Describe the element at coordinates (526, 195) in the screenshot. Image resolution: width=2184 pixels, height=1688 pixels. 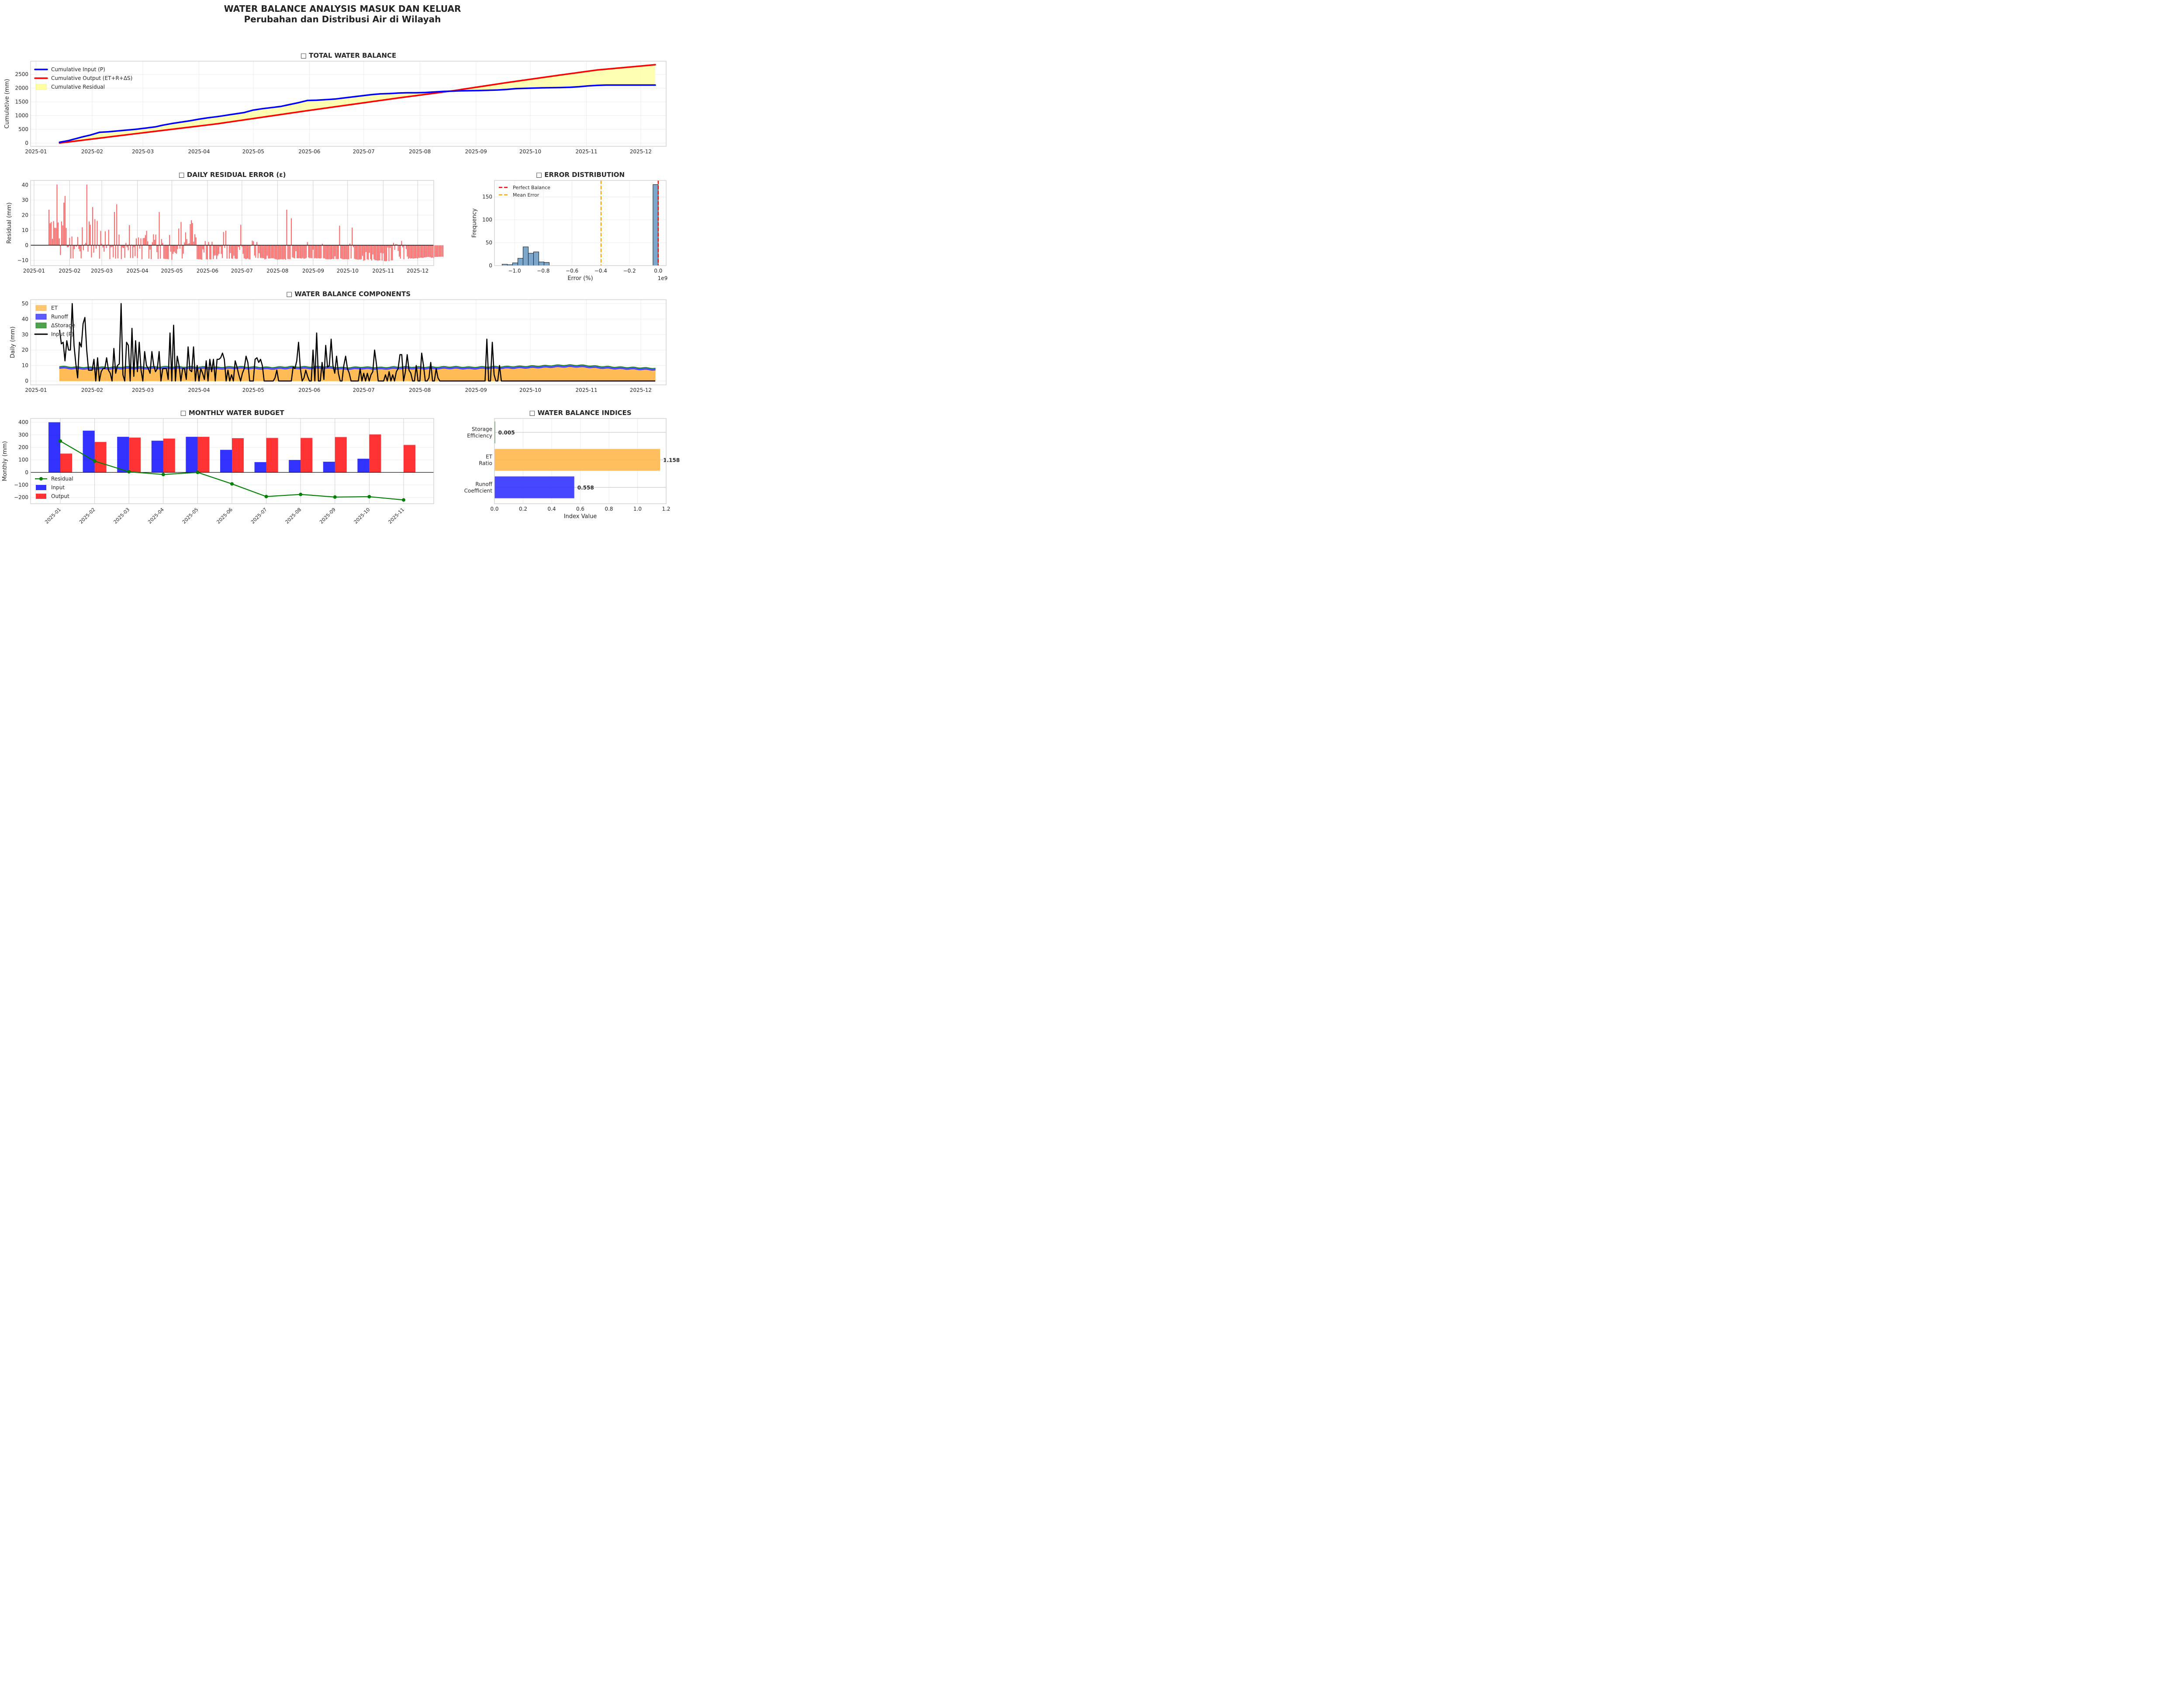
I see `legend-label: Mean Error` at that location.